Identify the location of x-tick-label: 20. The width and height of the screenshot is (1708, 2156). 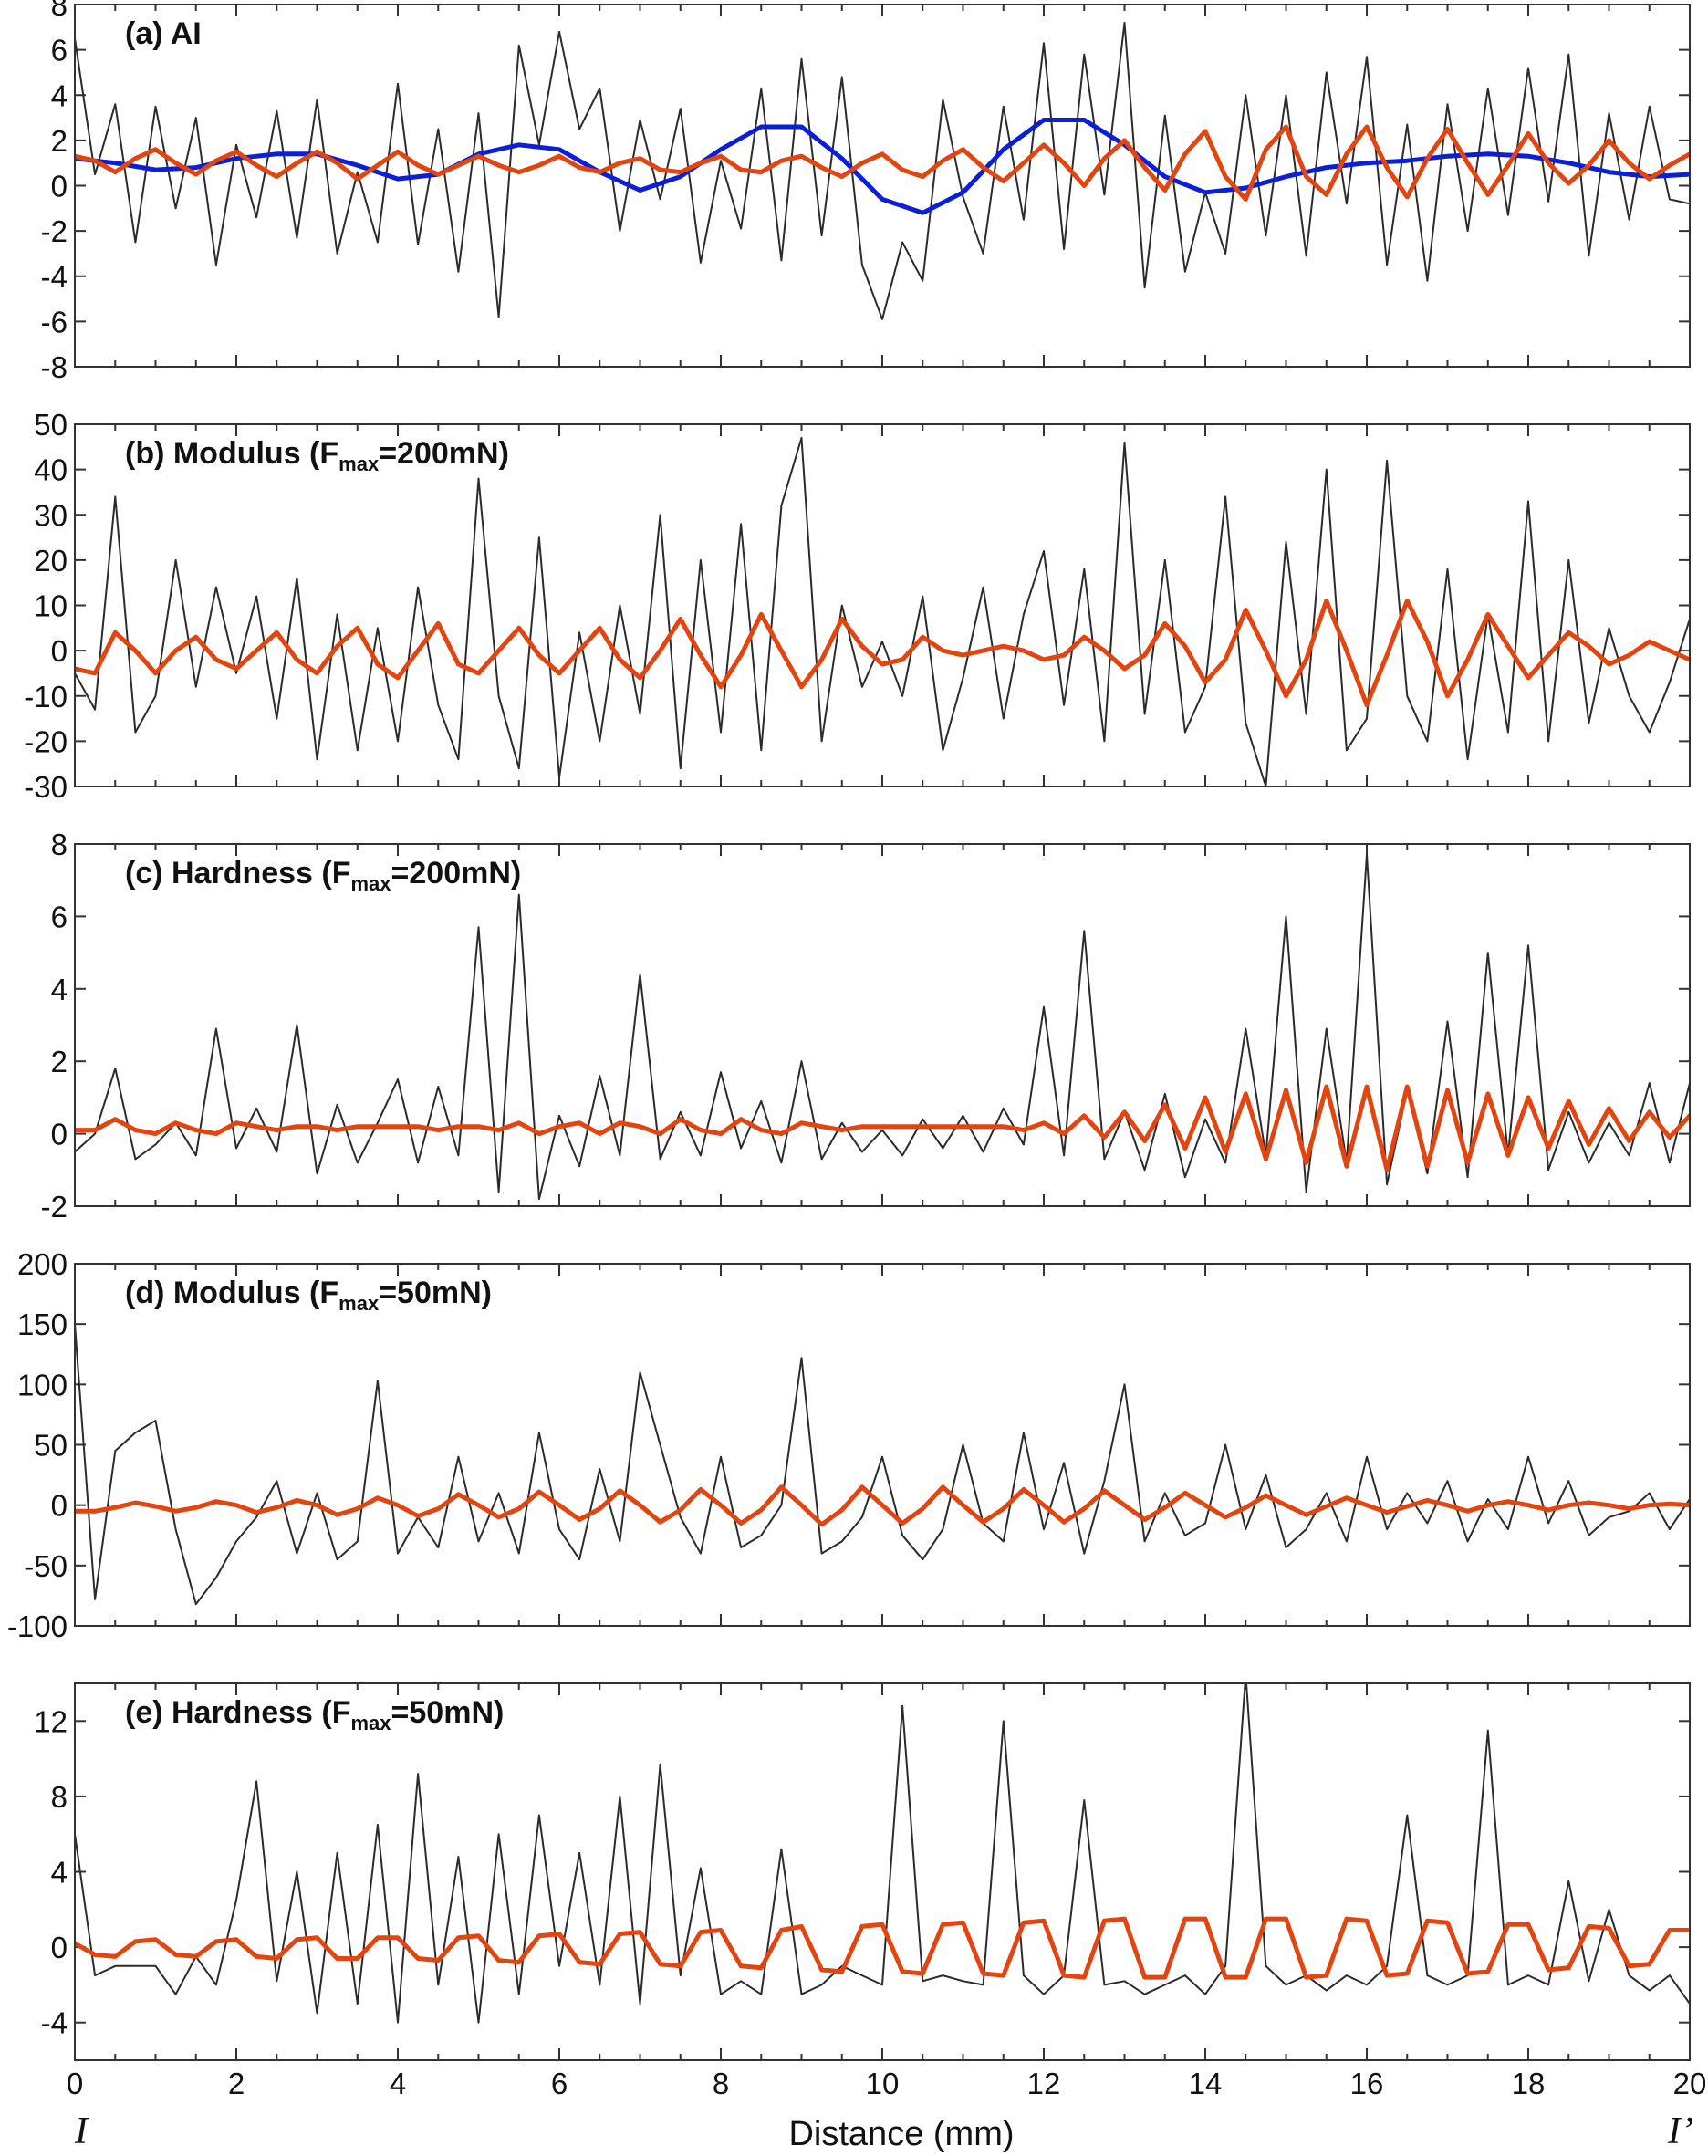
(1690, 2084).